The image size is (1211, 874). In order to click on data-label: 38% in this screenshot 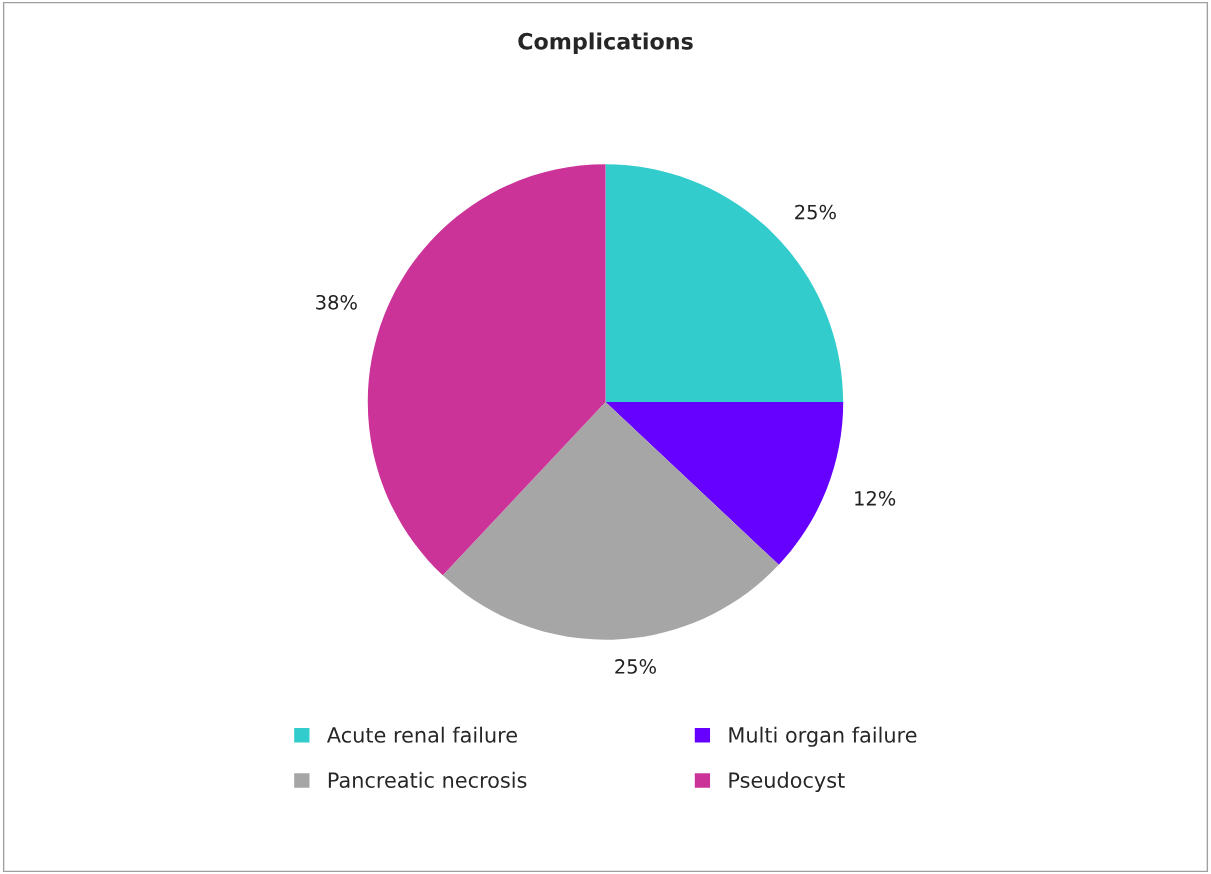, I will do `click(336, 302)`.